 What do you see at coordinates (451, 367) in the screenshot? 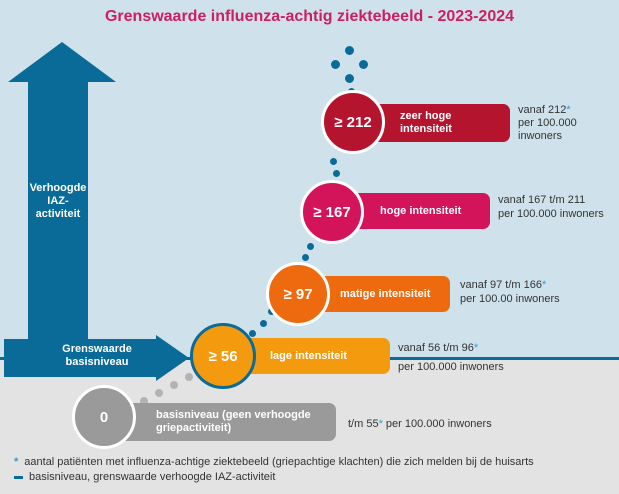
I see `level-lage-unit: per 100.000 inwoners` at bounding box center [451, 367].